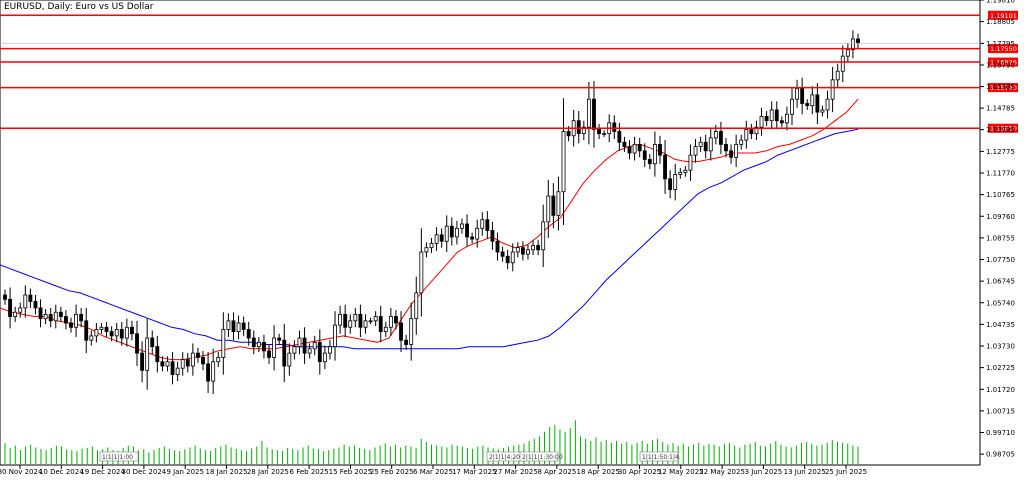 The image size is (1024, 482). I want to click on y-tick-label: 1.04735, so click(1000, 325).